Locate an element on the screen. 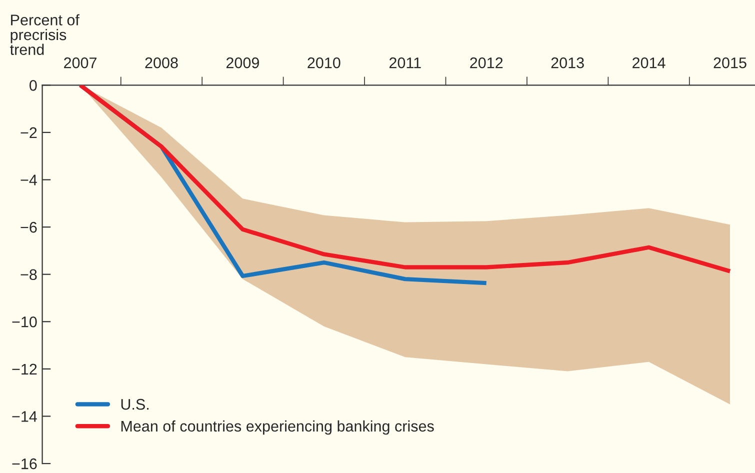 Image resolution: width=755 pixels, height=473 pixels. x-tick-label: 2009 is located at coordinates (242, 62).